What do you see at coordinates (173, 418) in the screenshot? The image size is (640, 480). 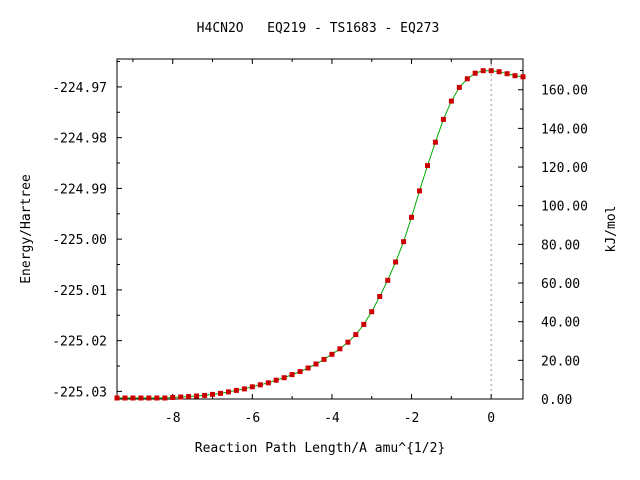 I see `x-tick-label: -8` at bounding box center [173, 418].